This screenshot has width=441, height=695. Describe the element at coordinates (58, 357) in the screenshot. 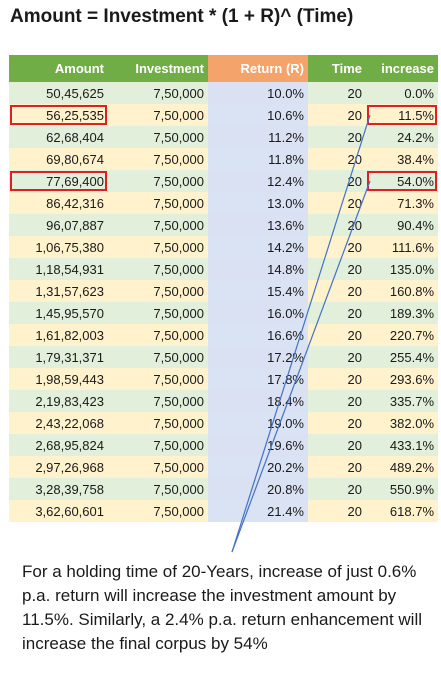

I see `amount-cell: 1,79,31,371` at that location.